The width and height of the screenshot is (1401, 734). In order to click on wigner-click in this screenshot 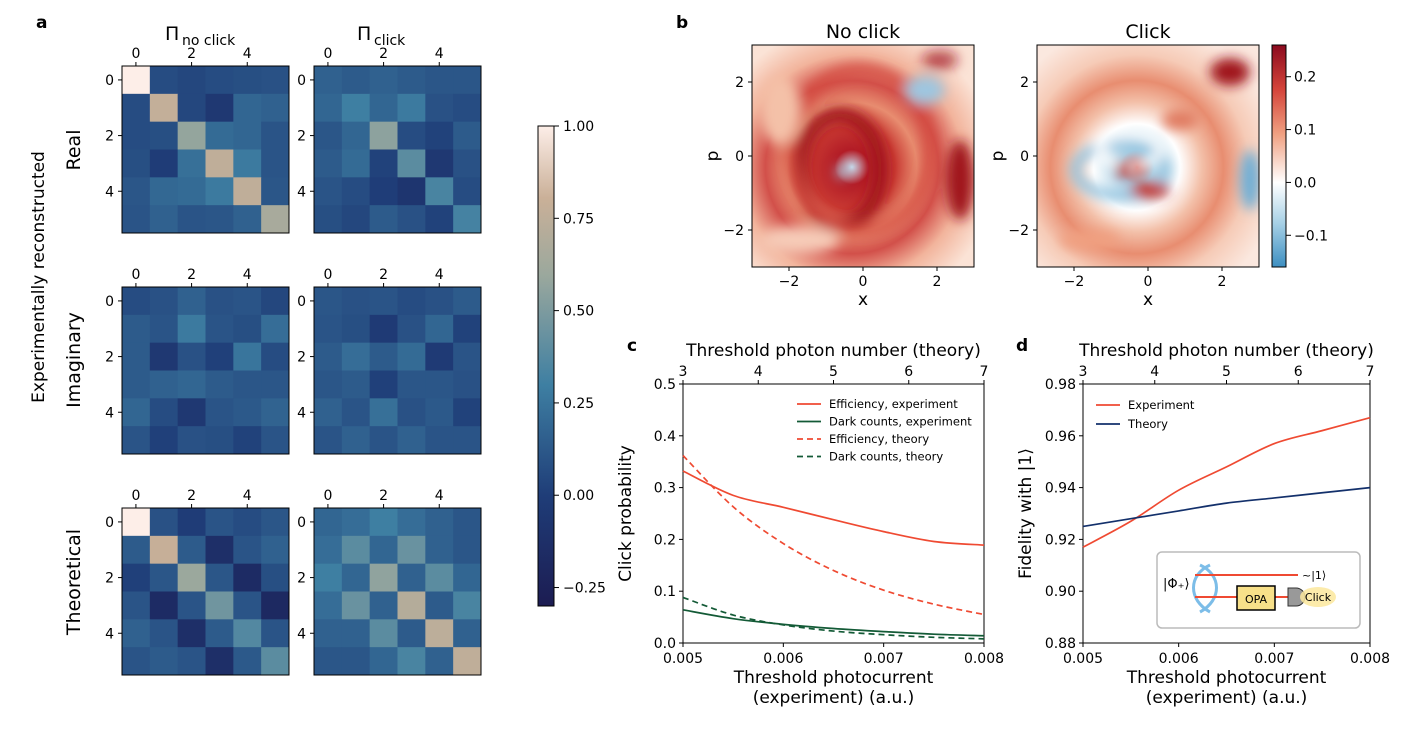, I will do `click(1148, 156)`.